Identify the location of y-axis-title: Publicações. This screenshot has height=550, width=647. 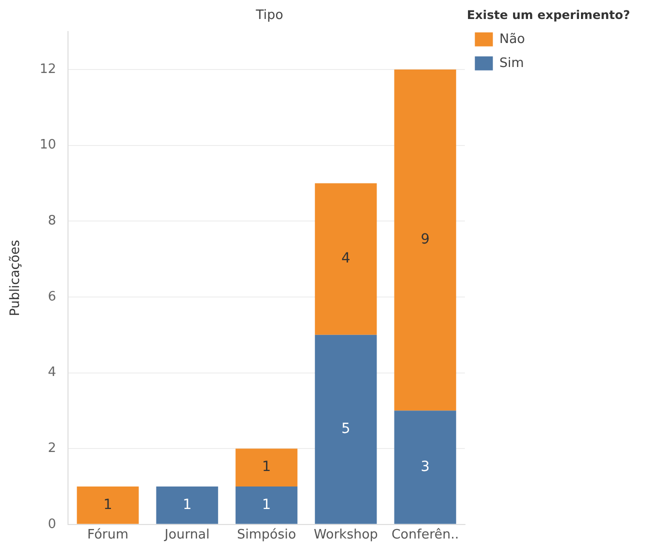
(16, 278).